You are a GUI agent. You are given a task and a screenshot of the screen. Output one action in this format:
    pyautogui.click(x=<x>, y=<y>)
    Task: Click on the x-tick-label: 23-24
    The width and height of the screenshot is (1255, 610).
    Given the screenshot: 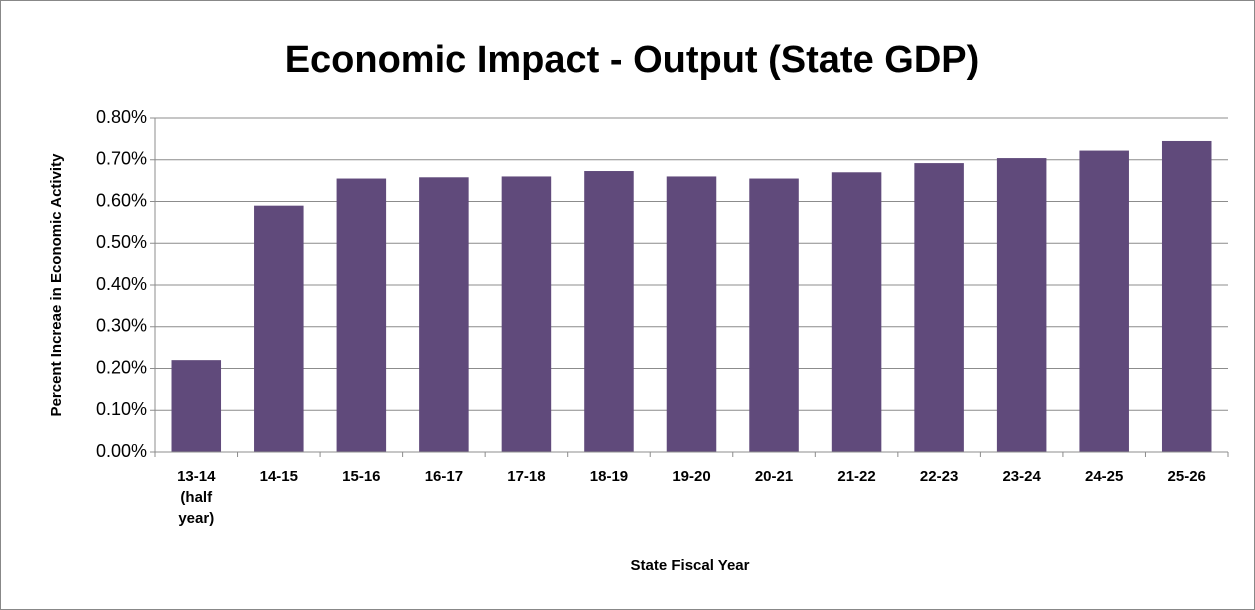 What is the action you would take?
    pyautogui.click(x=1021, y=476)
    